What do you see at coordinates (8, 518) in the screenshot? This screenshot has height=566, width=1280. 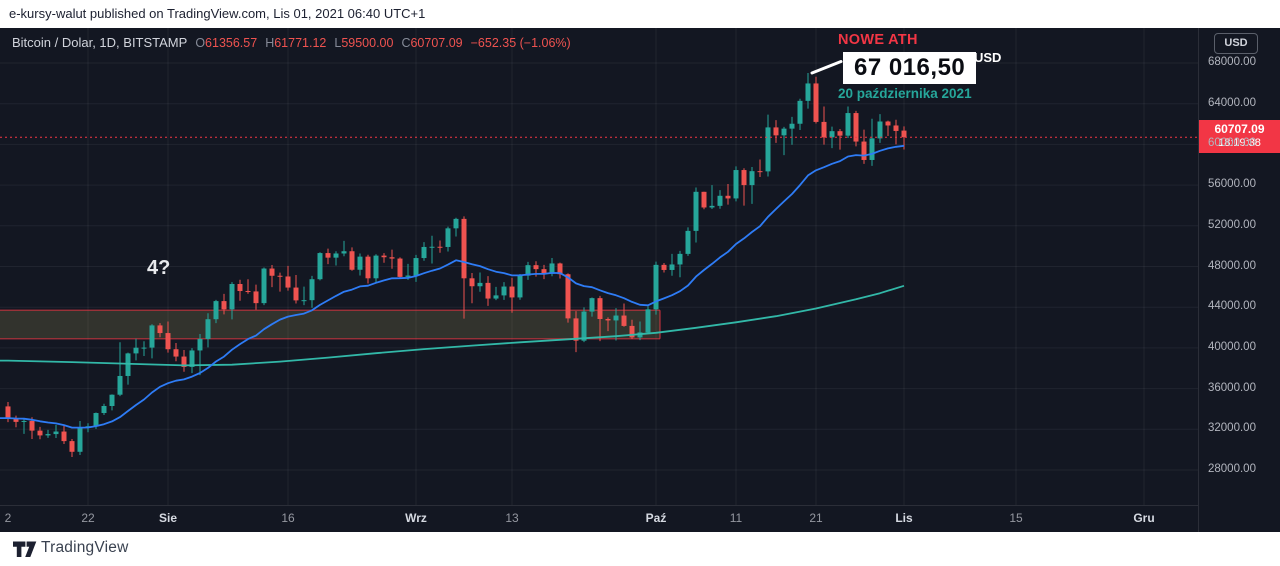 I see `time-axis-day-label: 2` at bounding box center [8, 518].